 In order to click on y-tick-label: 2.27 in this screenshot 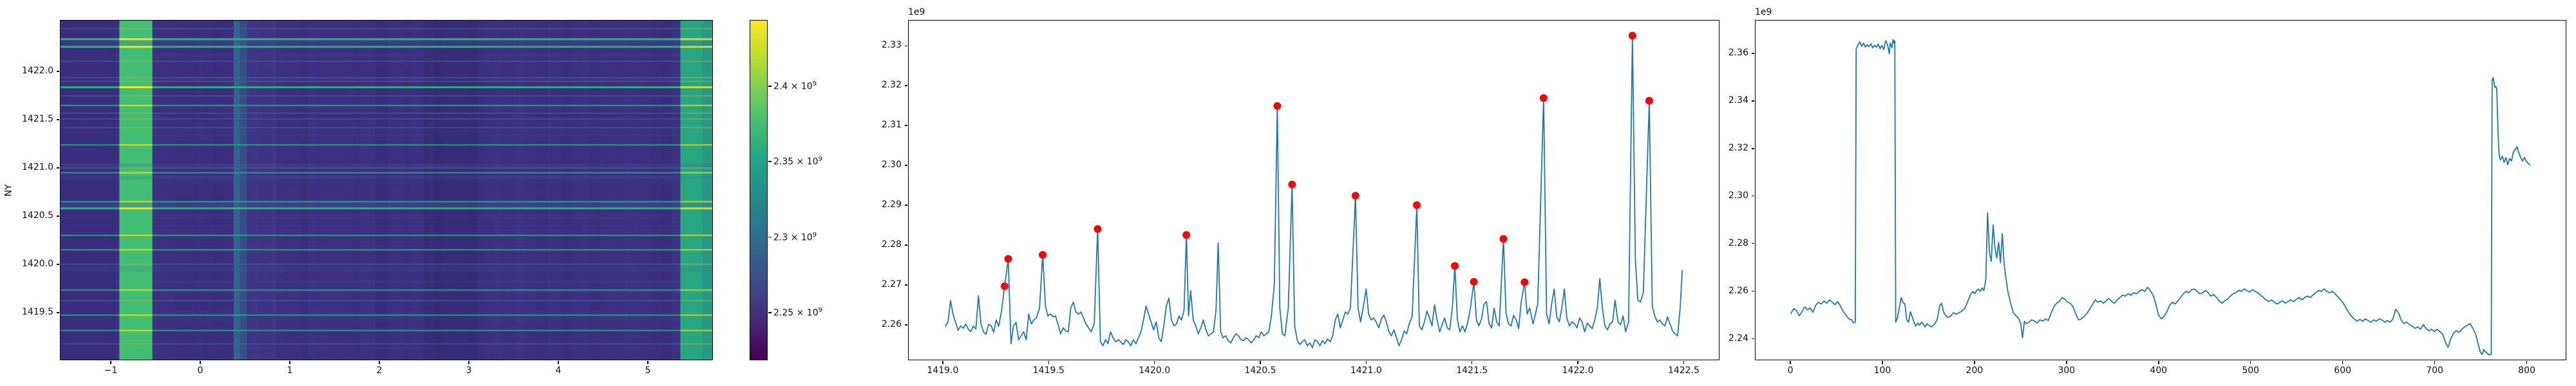, I will do `click(891, 284)`.